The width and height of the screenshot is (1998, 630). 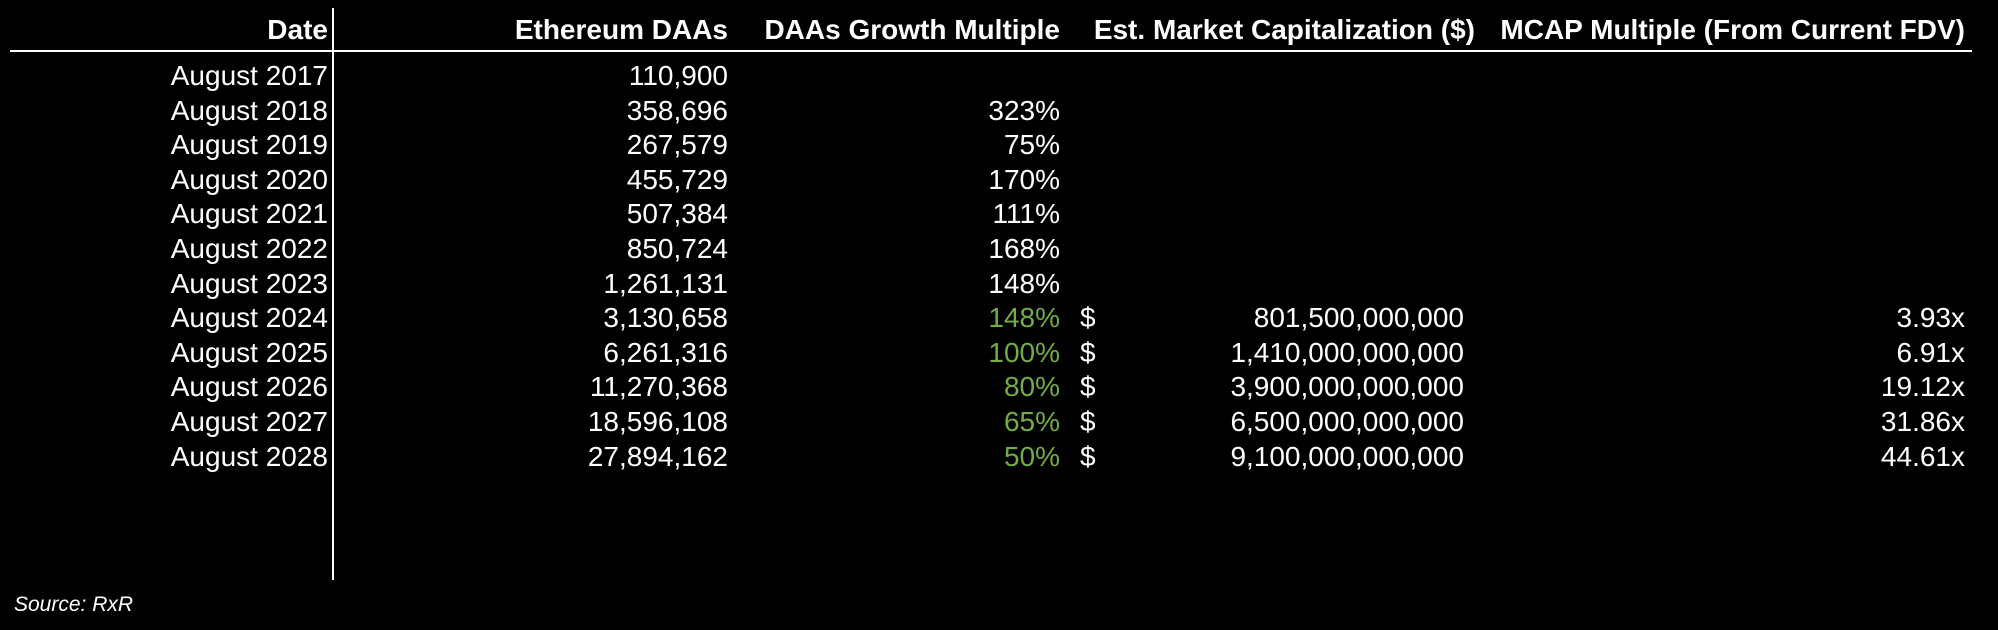 I want to click on cell-mcap: 6,500,000,000,000, so click(x=1347, y=421).